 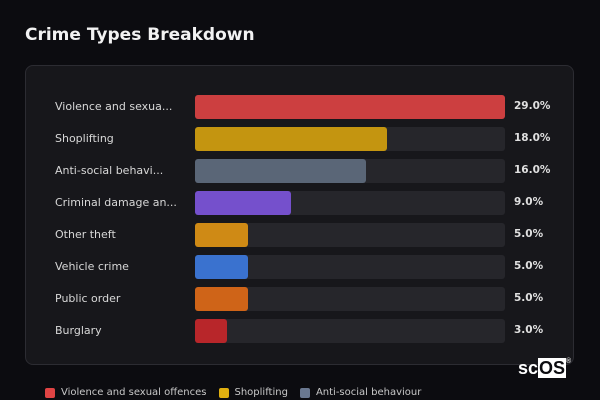 I want to click on legend-item: Anti-social behaviour, so click(x=360, y=392).